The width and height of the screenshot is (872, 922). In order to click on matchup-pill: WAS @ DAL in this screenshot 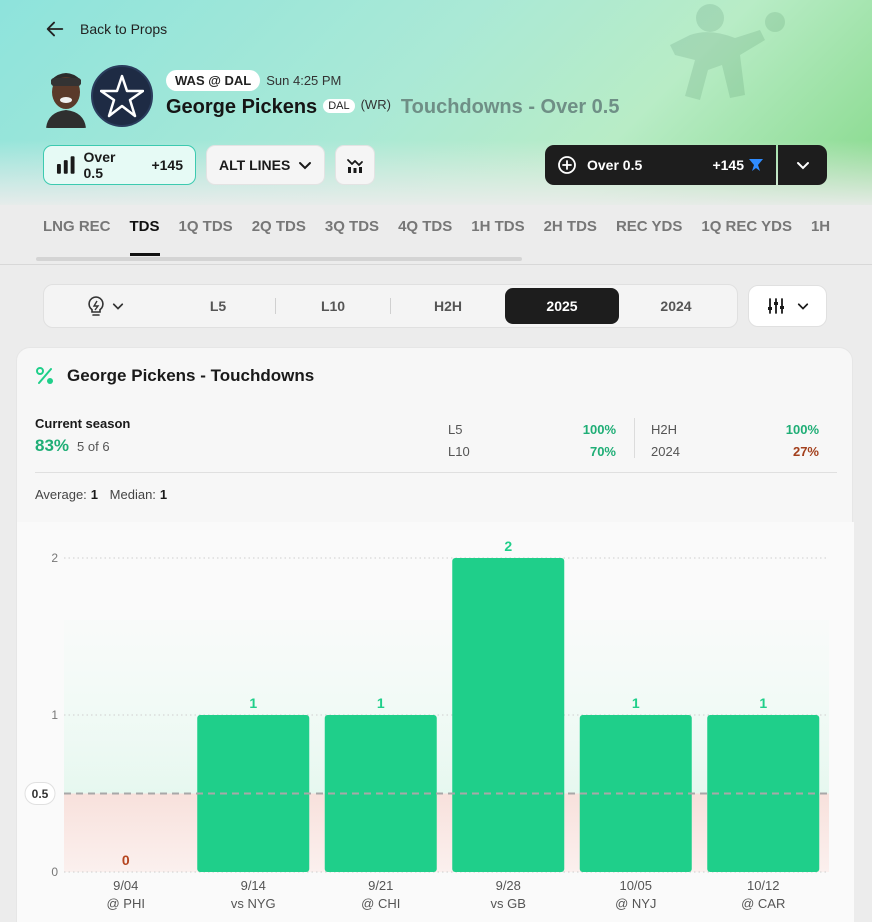, I will do `click(213, 80)`.